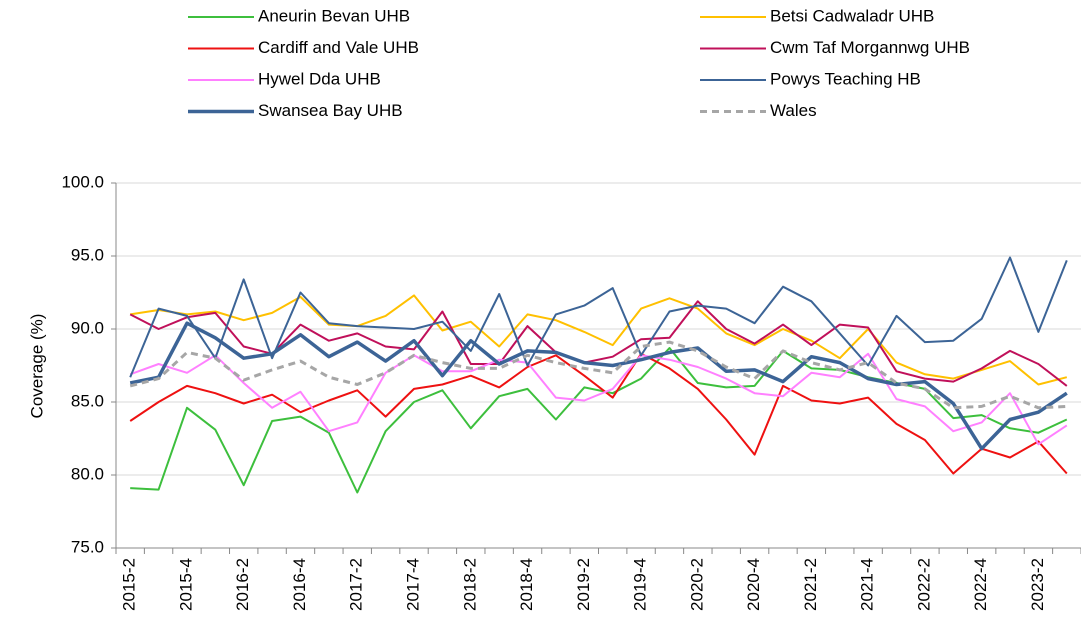 Image resolution: width=1081 pixels, height=633 pixels. What do you see at coordinates (36, 366) in the screenshot?
I see `y-axis-label: Coverage (%)` at bounding box center [36, 366].